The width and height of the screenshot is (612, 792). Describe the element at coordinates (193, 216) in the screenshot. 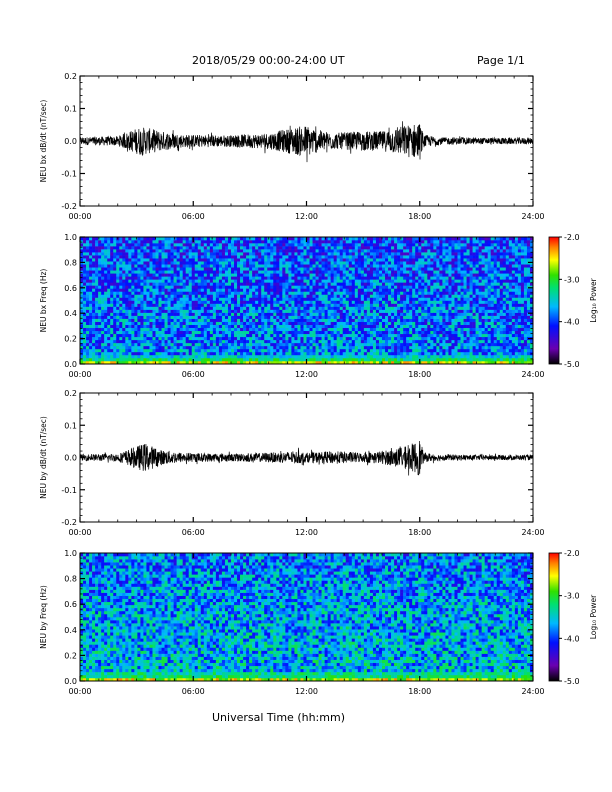

I see `x-tick-label: 06:00` at that location.